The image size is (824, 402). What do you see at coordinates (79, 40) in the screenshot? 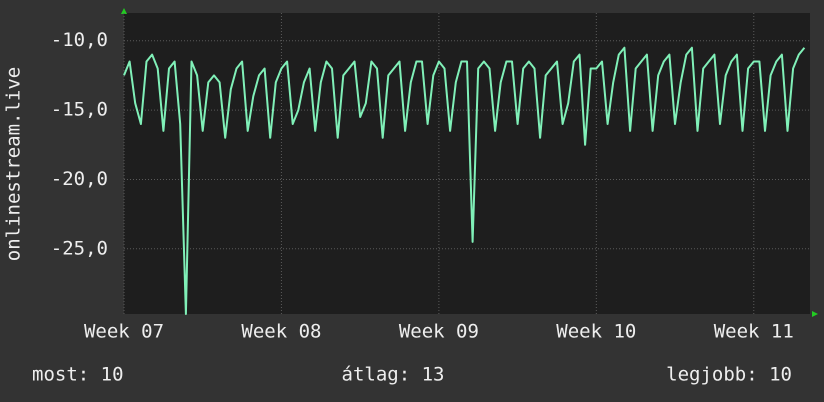
I see `y-tick-label: -10,0` at bounding box center [79, 40].